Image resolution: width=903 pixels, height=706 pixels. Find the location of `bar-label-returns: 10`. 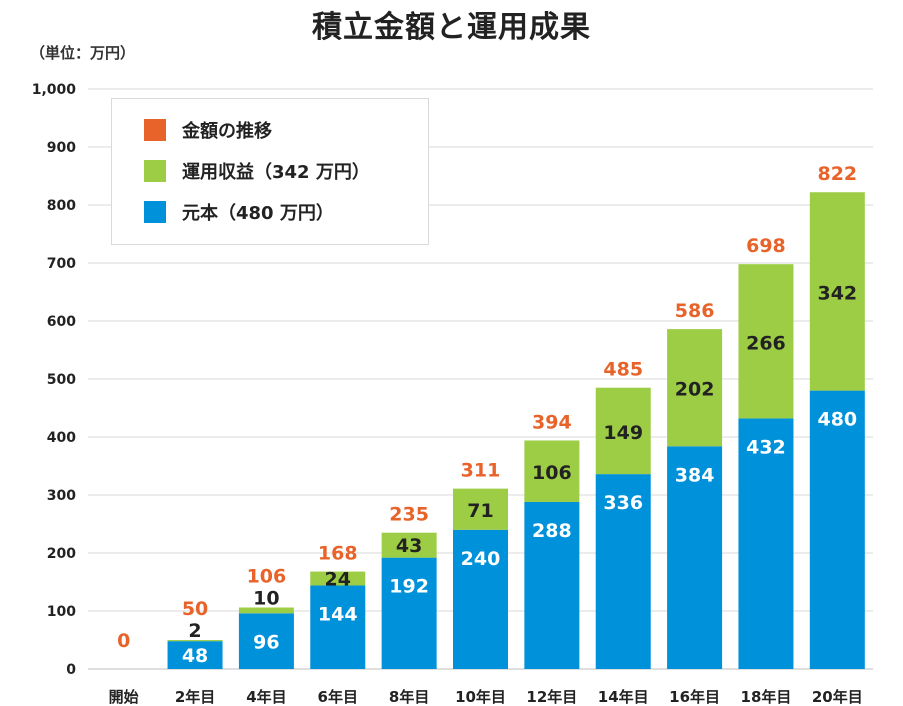

bar-label-returns: 10 is located at coordinates (266, 599).